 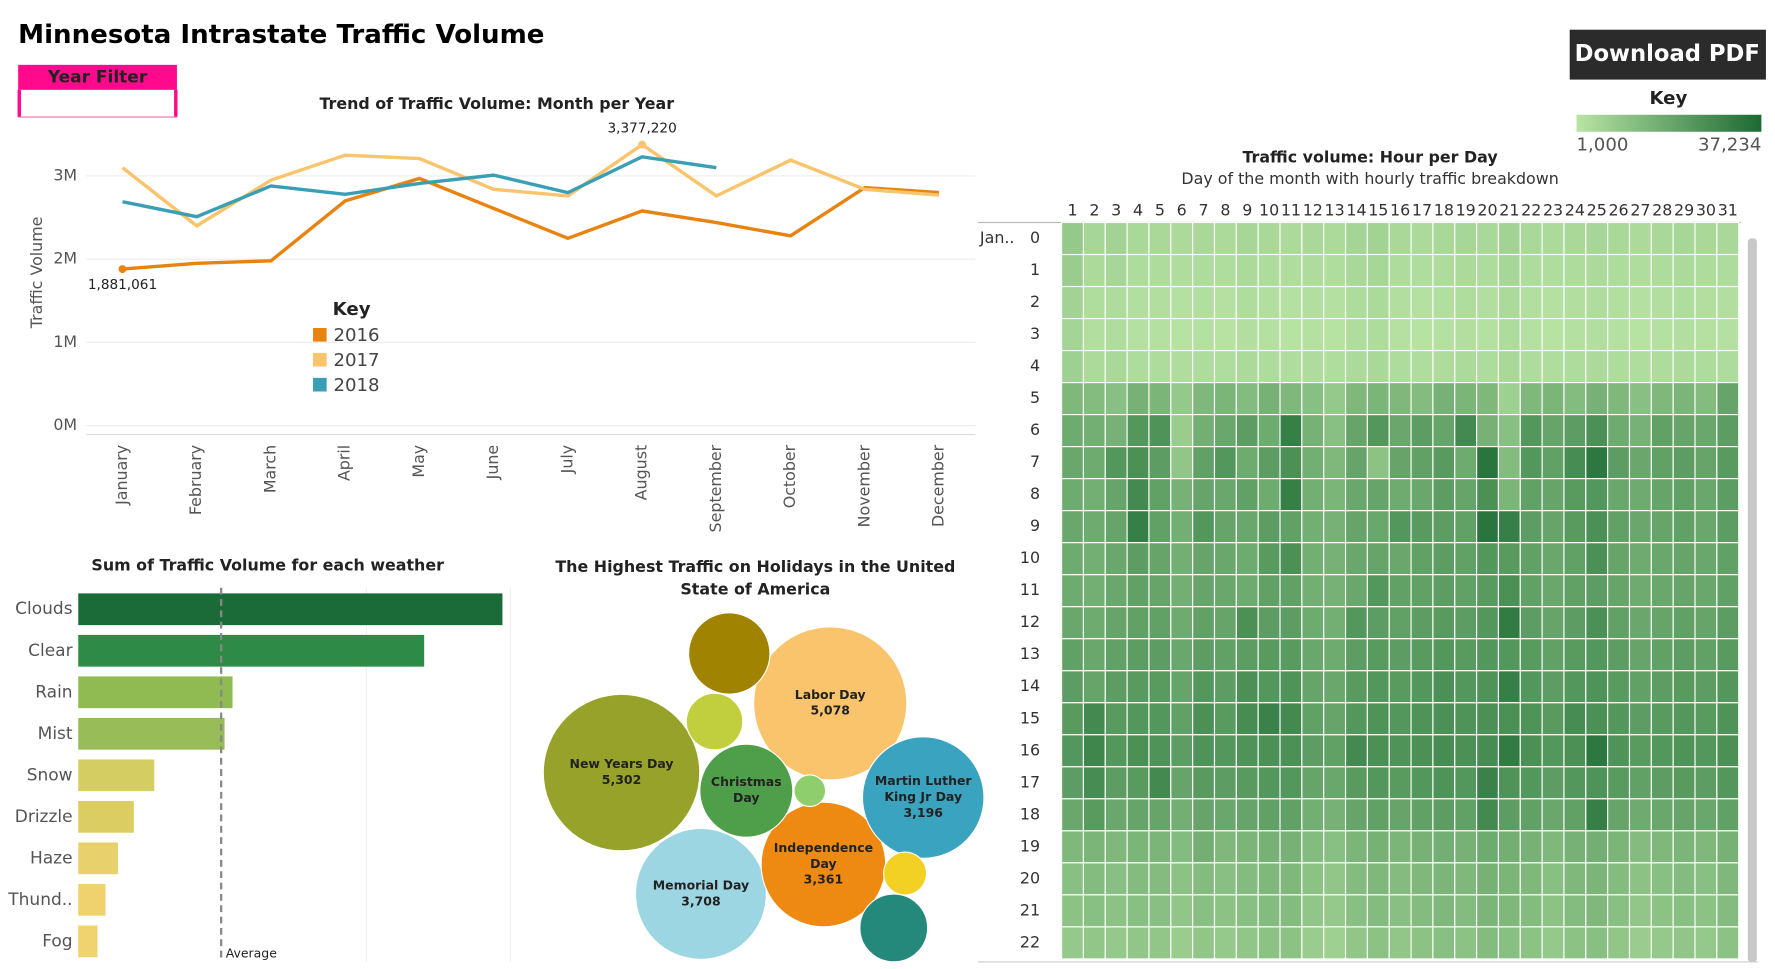 I want to click on download-label: Download PDF, so click(x=1667, y=54).